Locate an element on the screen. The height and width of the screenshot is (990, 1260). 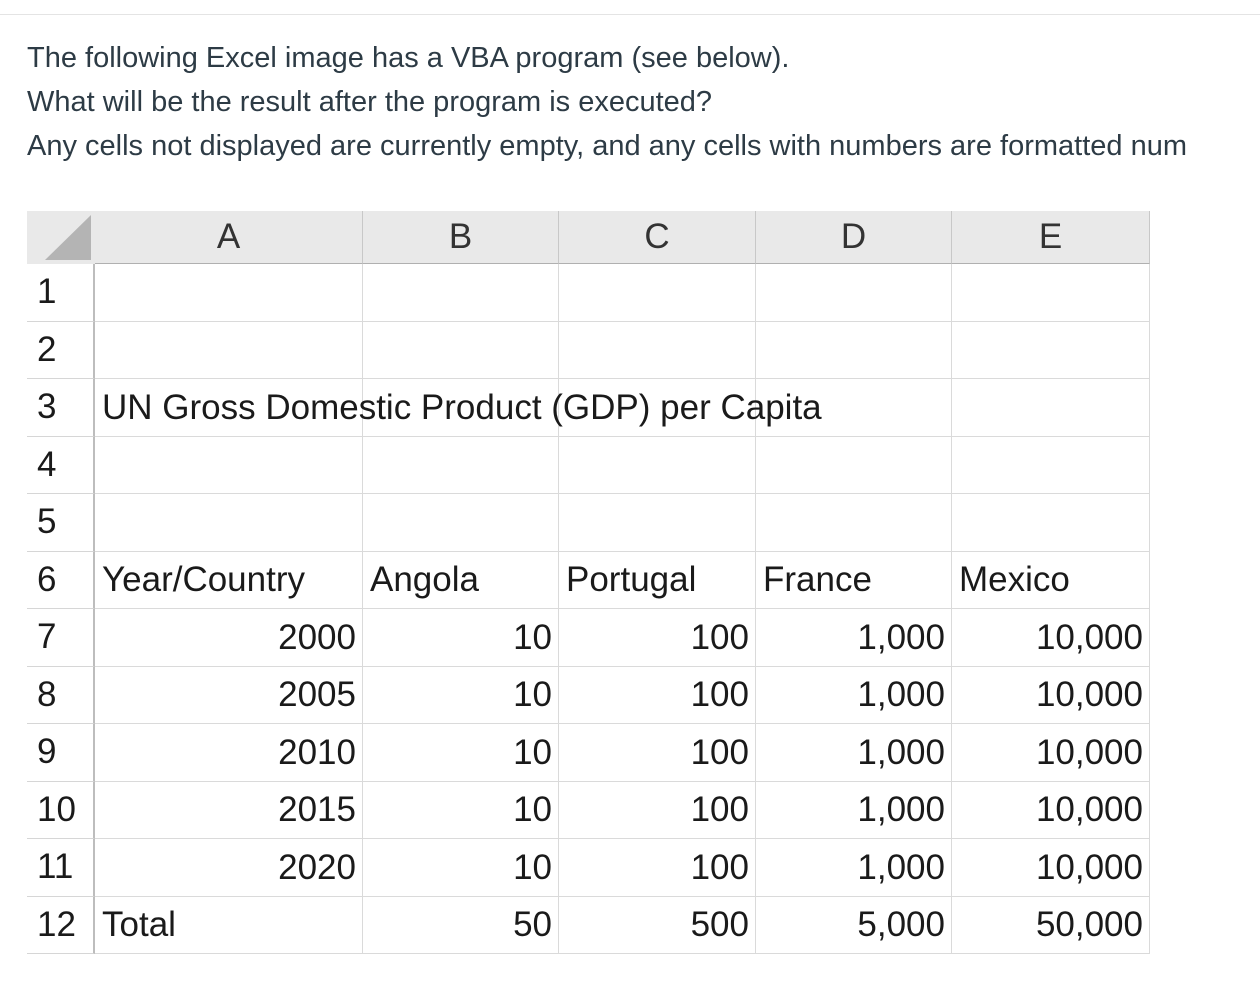
cell-value: 5,000 is located at coordinates (901, 925).